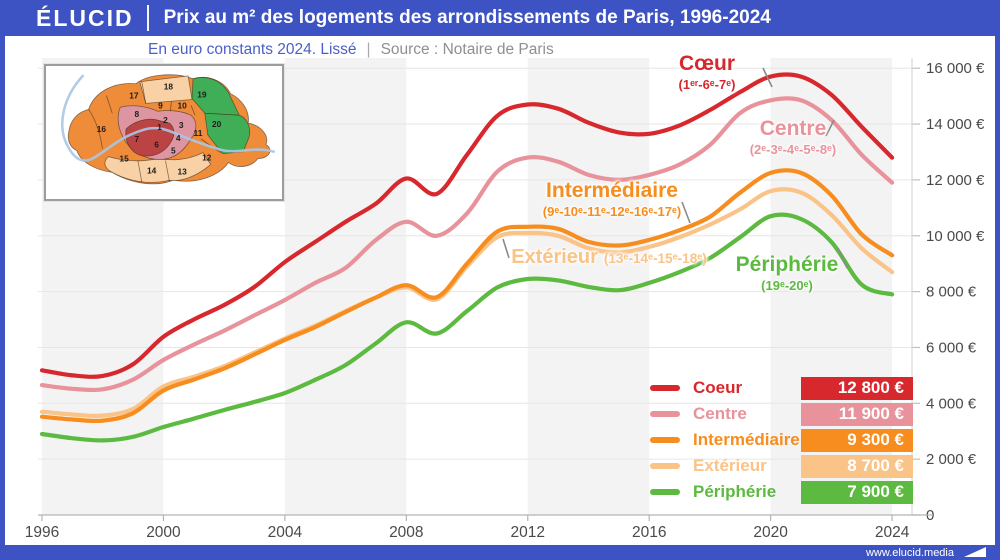  What do you see at coordinates (169, 87) in the screenshot?
I see `arrondissement-number: 18` at bounding box center [169, 87].